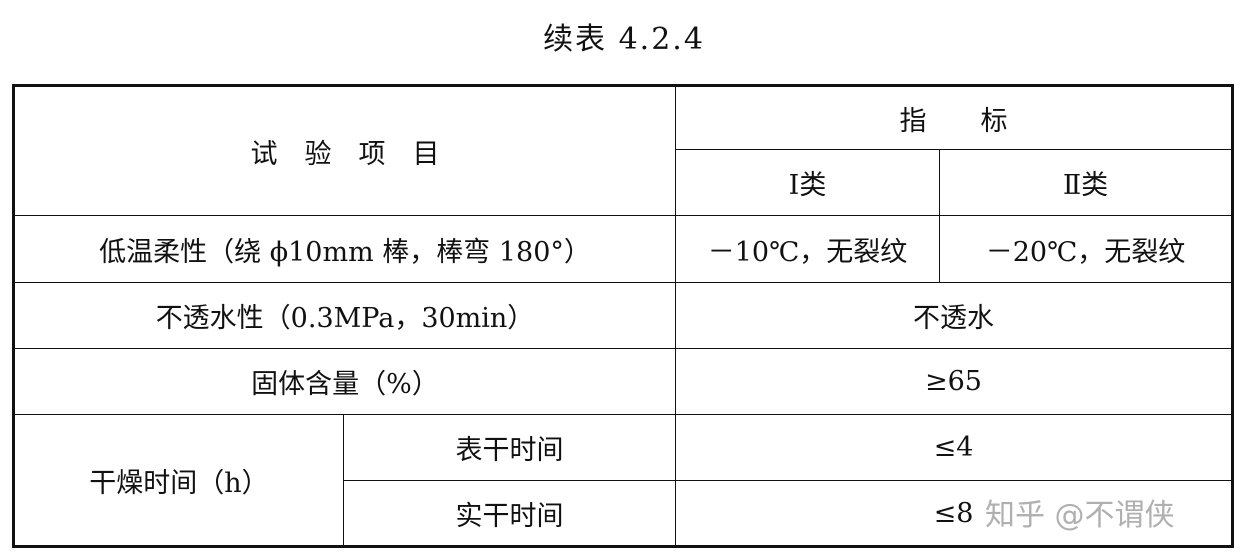 This screenshot has width=1248, height=559. What do you see at coordinates (808, 183) in the screenshot?
I see `header-class-1: Ⅰ类` at bounding box center [808, 183].